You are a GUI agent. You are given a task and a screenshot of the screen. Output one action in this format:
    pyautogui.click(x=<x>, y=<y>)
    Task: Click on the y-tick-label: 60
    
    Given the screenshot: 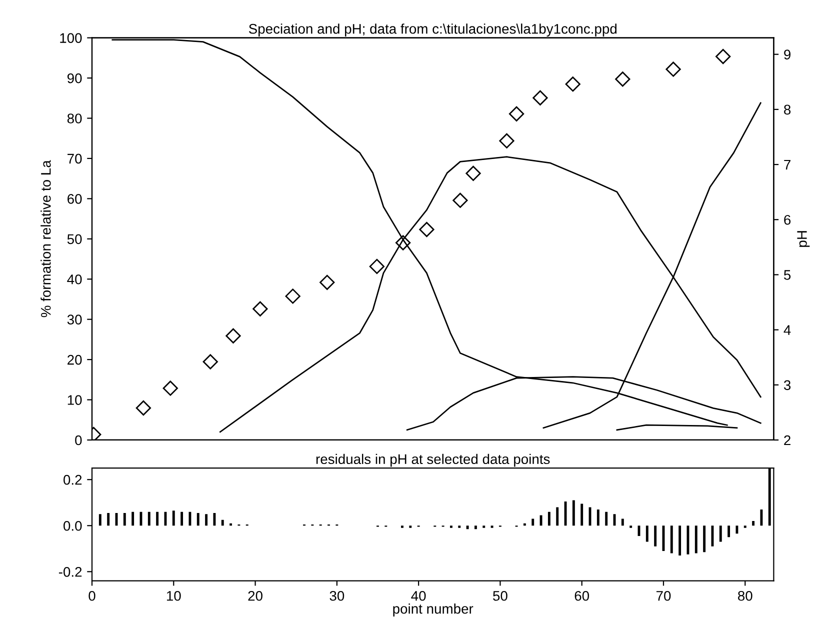 What is the action you would take?
    pyautogui.click(x=75, y=199)
    